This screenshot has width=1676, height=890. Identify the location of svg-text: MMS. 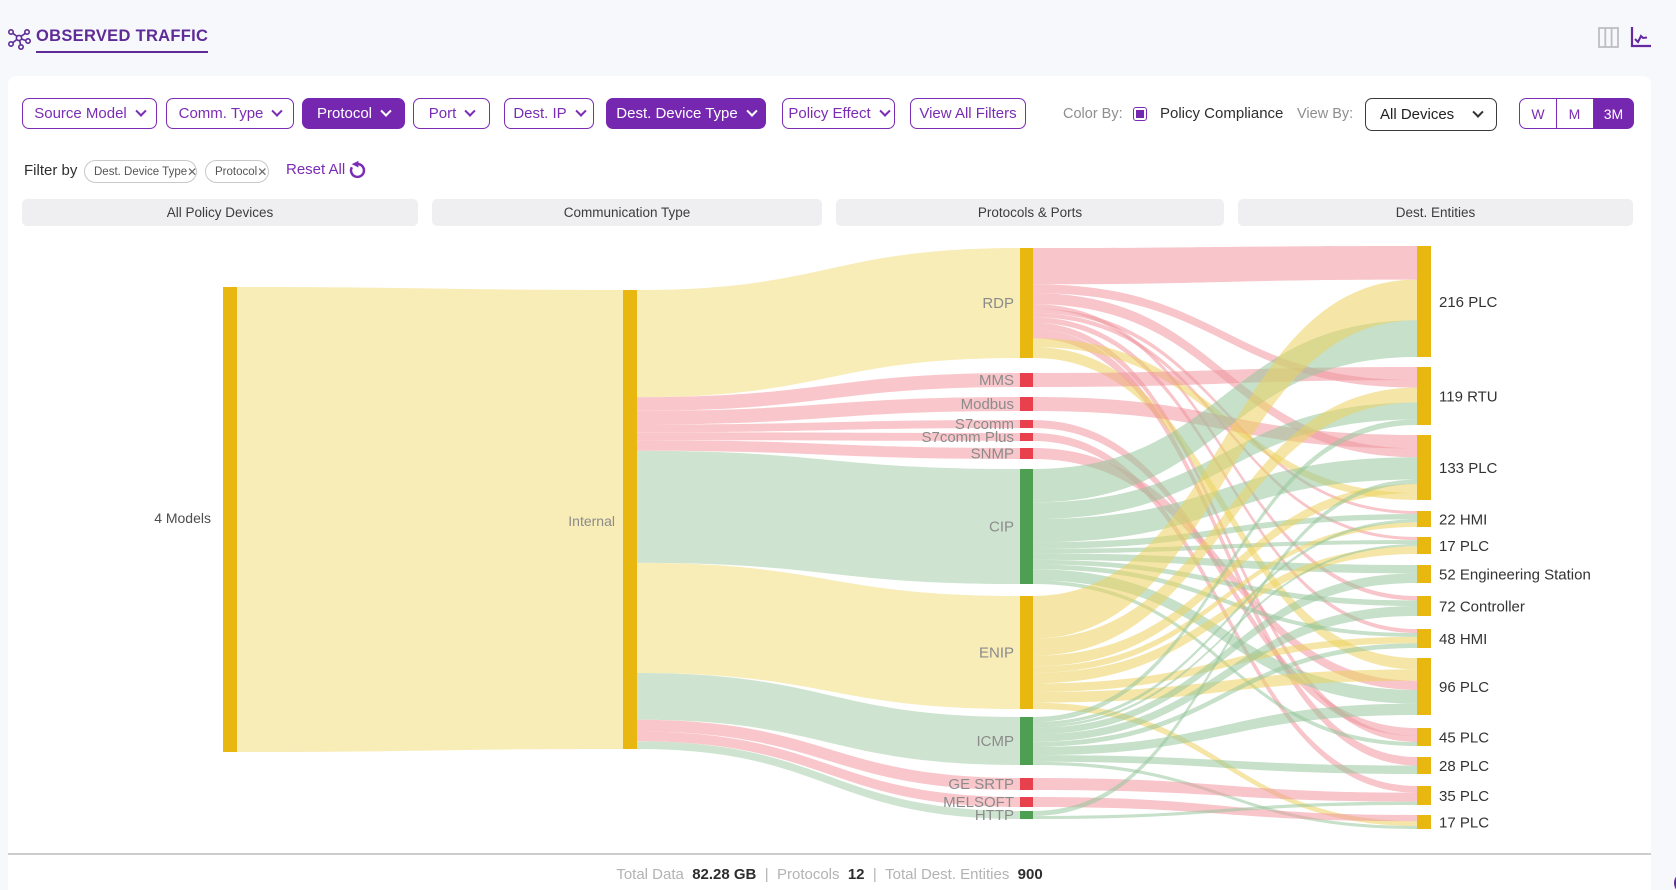
(996, 380).